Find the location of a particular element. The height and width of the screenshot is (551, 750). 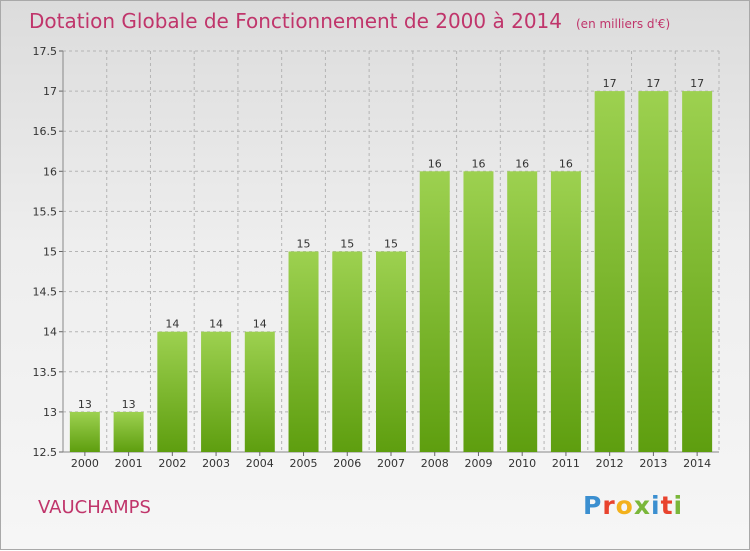

x-tick-label: 2008 is located at coordinates (435, 463).